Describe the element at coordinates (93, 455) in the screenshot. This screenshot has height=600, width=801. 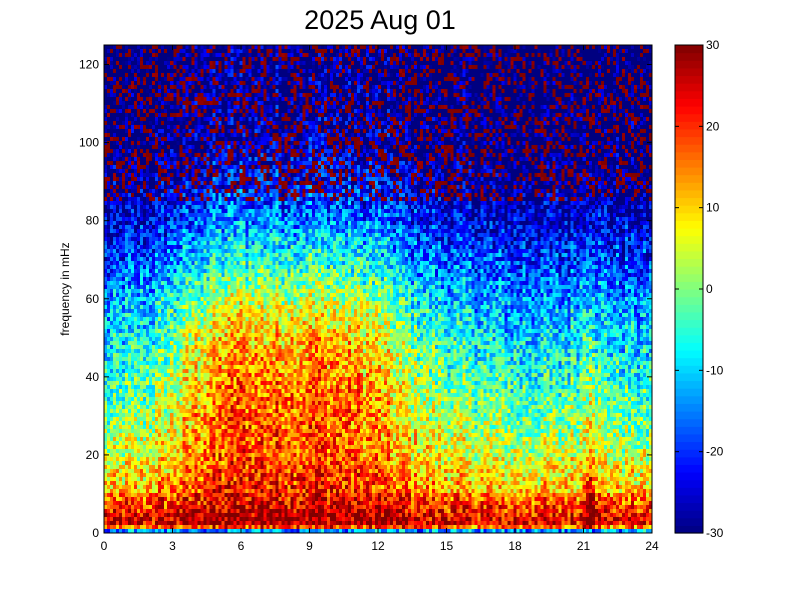
I see `y-tick-label: 20` at that location.